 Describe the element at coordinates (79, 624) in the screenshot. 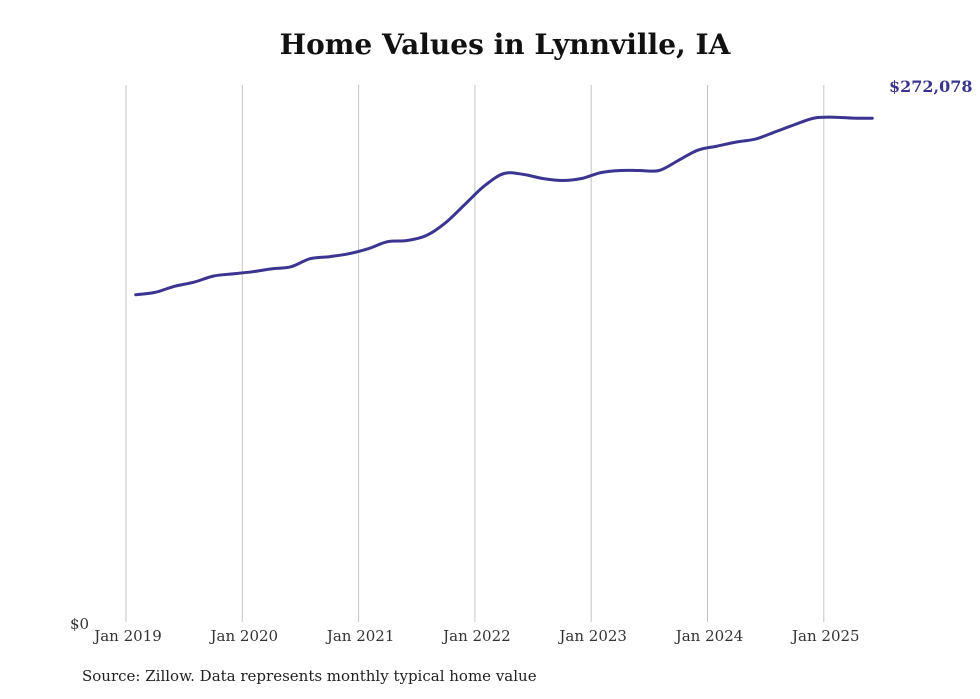

I see `y-axis-zero-label: $0` at that location.